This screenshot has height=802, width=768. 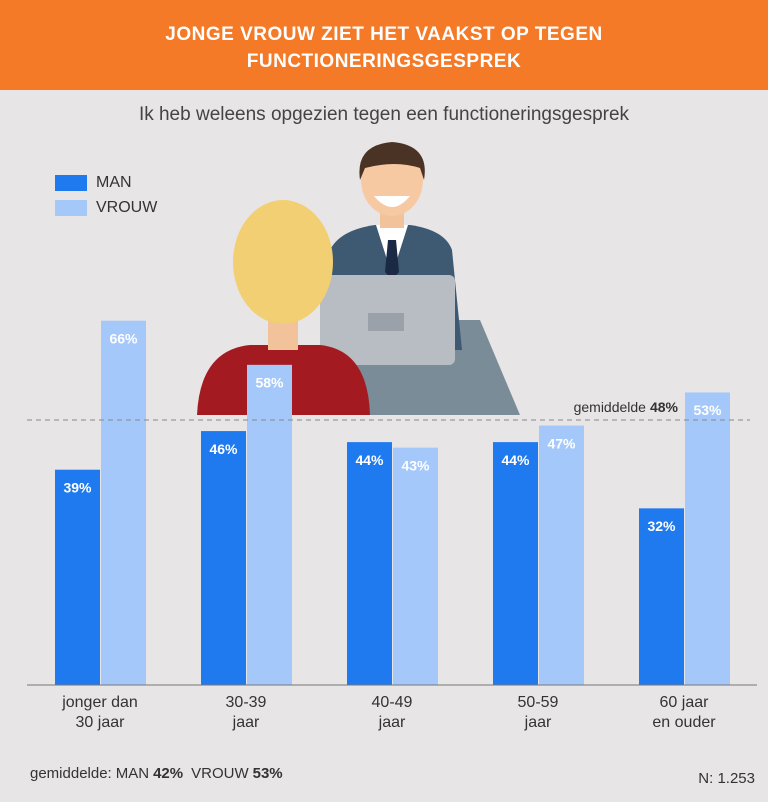 What do you see at coordinates (561, 443) in the screenshot?
I see `data-label: 47%` at bounding box center [561, 443].